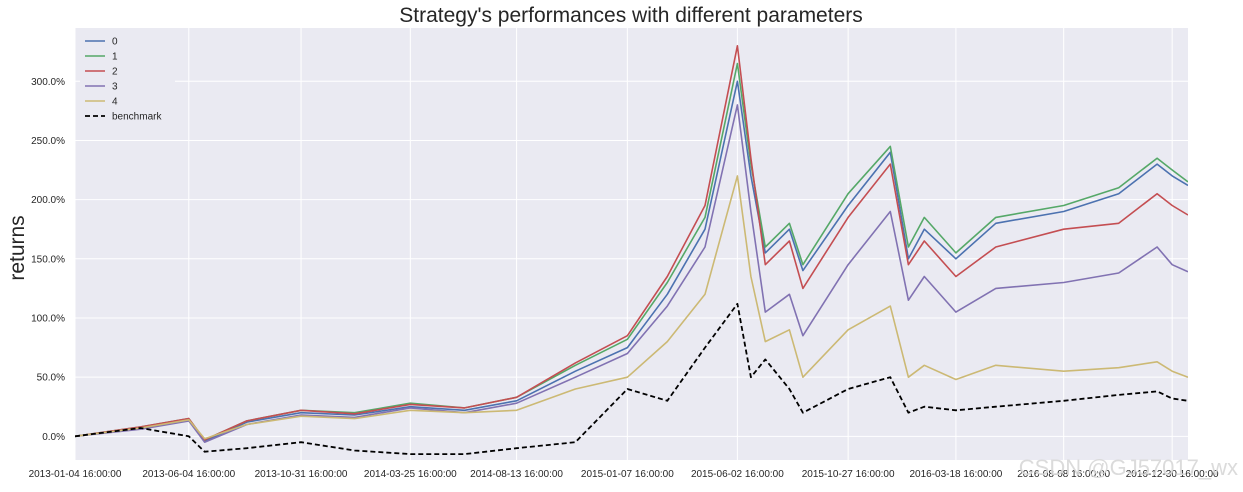 The height and width of the screenshot is (492, 1243). I want to click on y-tick-label: 150.0%, so click(48, 259).